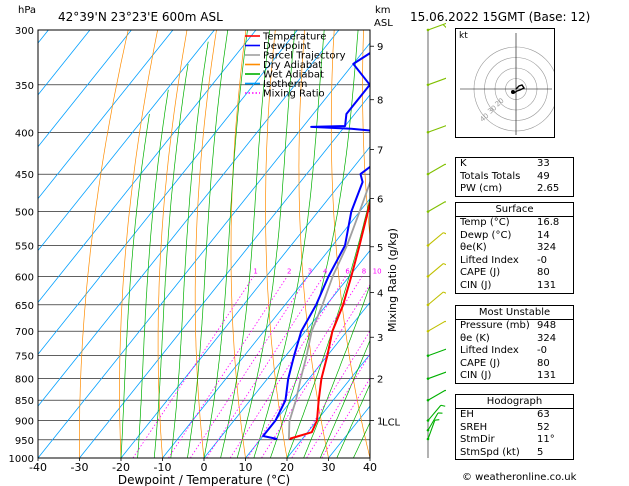 This screenshot has width=629, height=486. I want to click on height-tick-label: 3, so click(380, 338).